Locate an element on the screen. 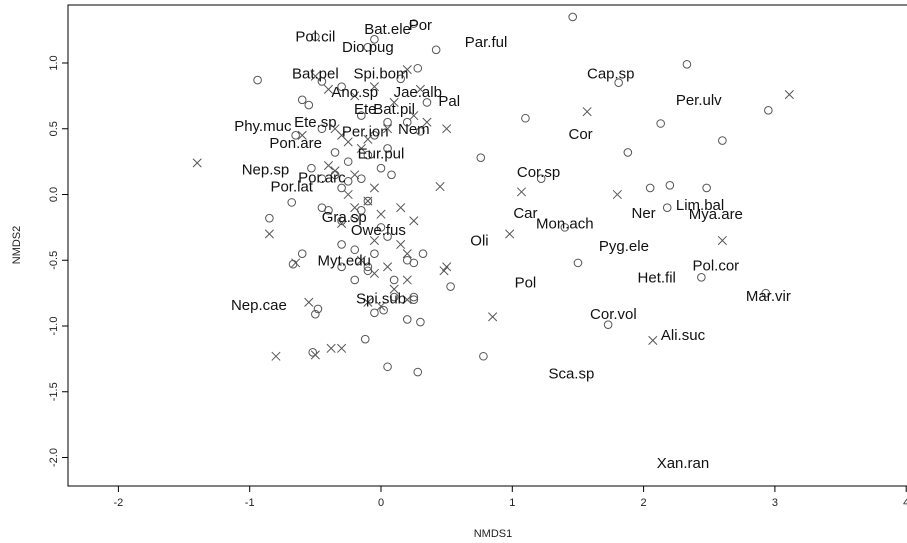 The width and height of the screenshot is (907, 543). species-label: Bat.pil is located at coordinates (394, 109).